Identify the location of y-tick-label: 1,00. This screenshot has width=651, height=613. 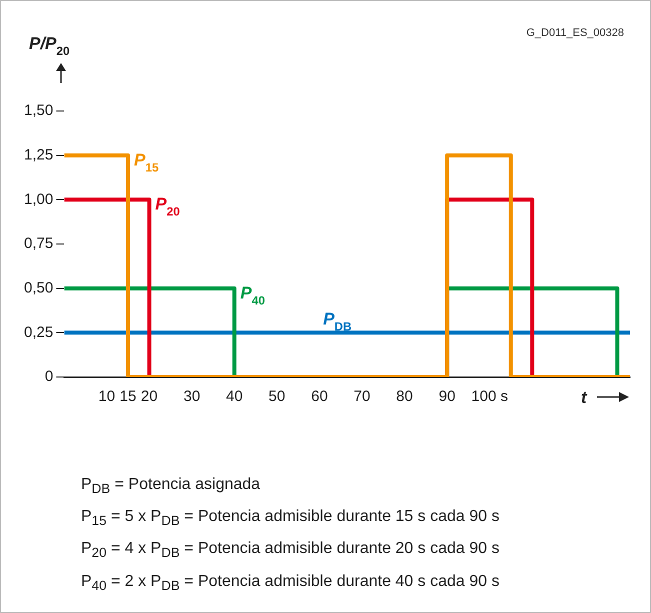
(39, 199).